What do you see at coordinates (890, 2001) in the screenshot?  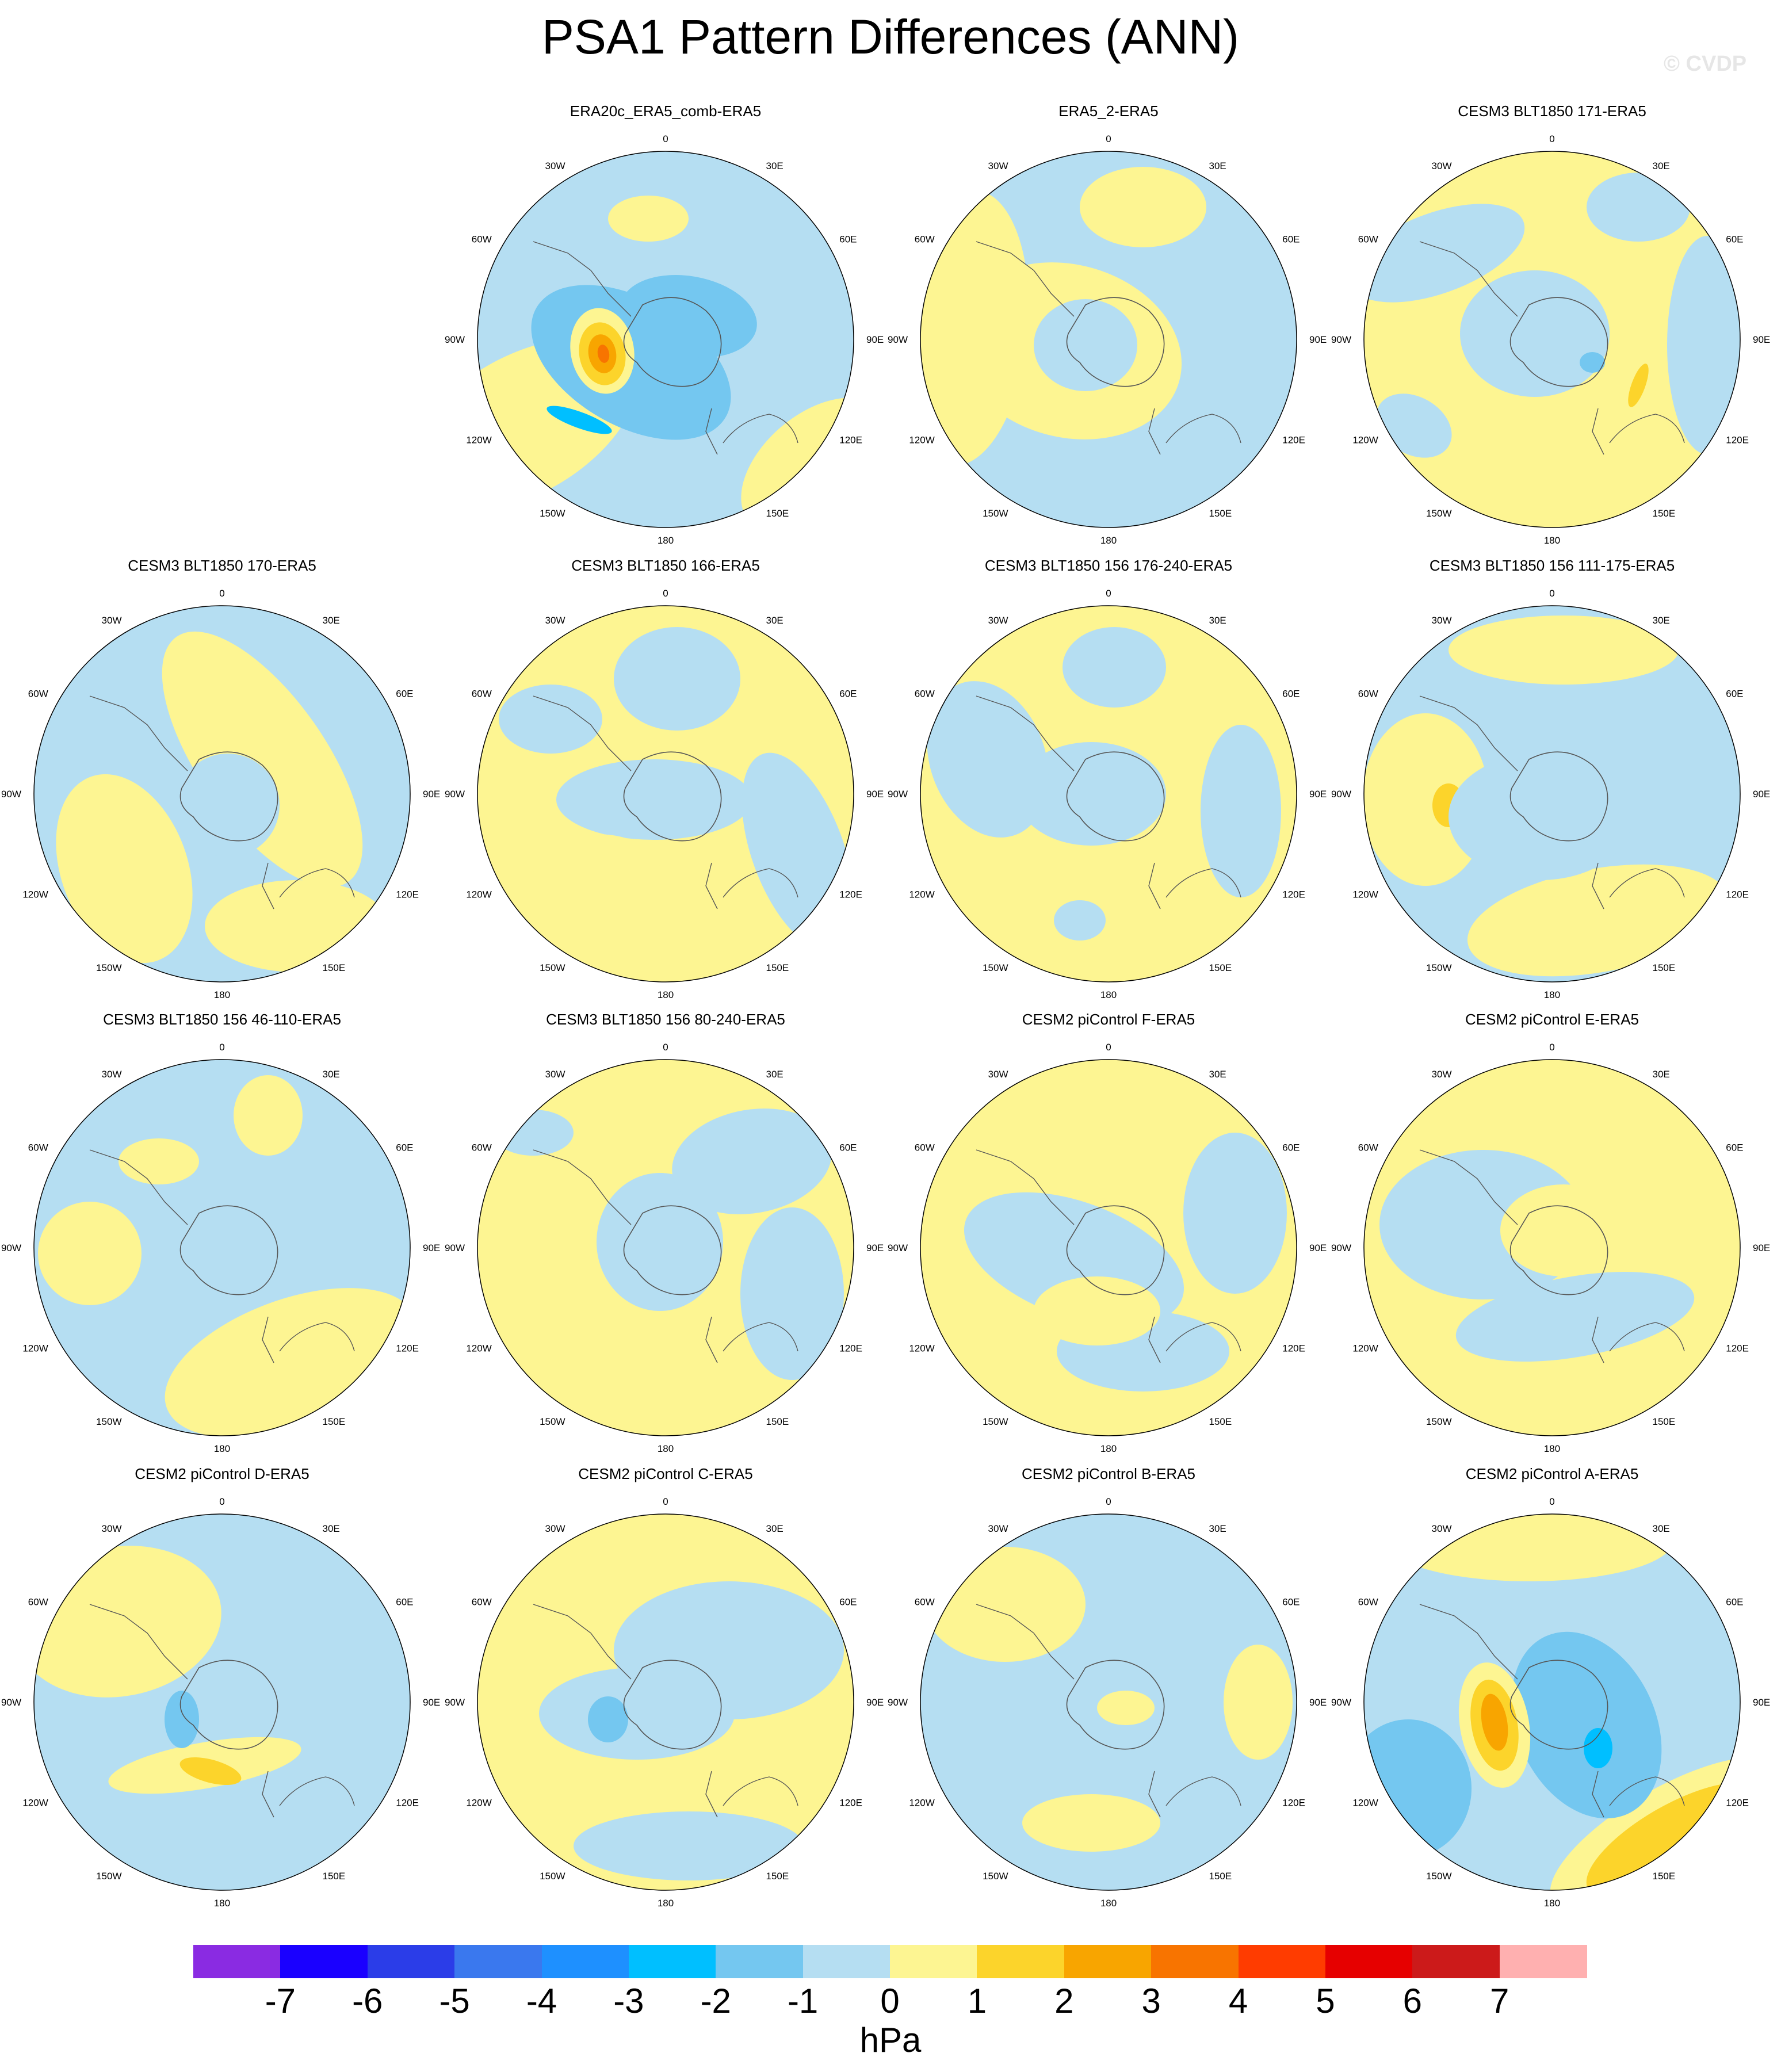 I see `colorbar-tick-label: 0` at bounding box center [890, 2001].